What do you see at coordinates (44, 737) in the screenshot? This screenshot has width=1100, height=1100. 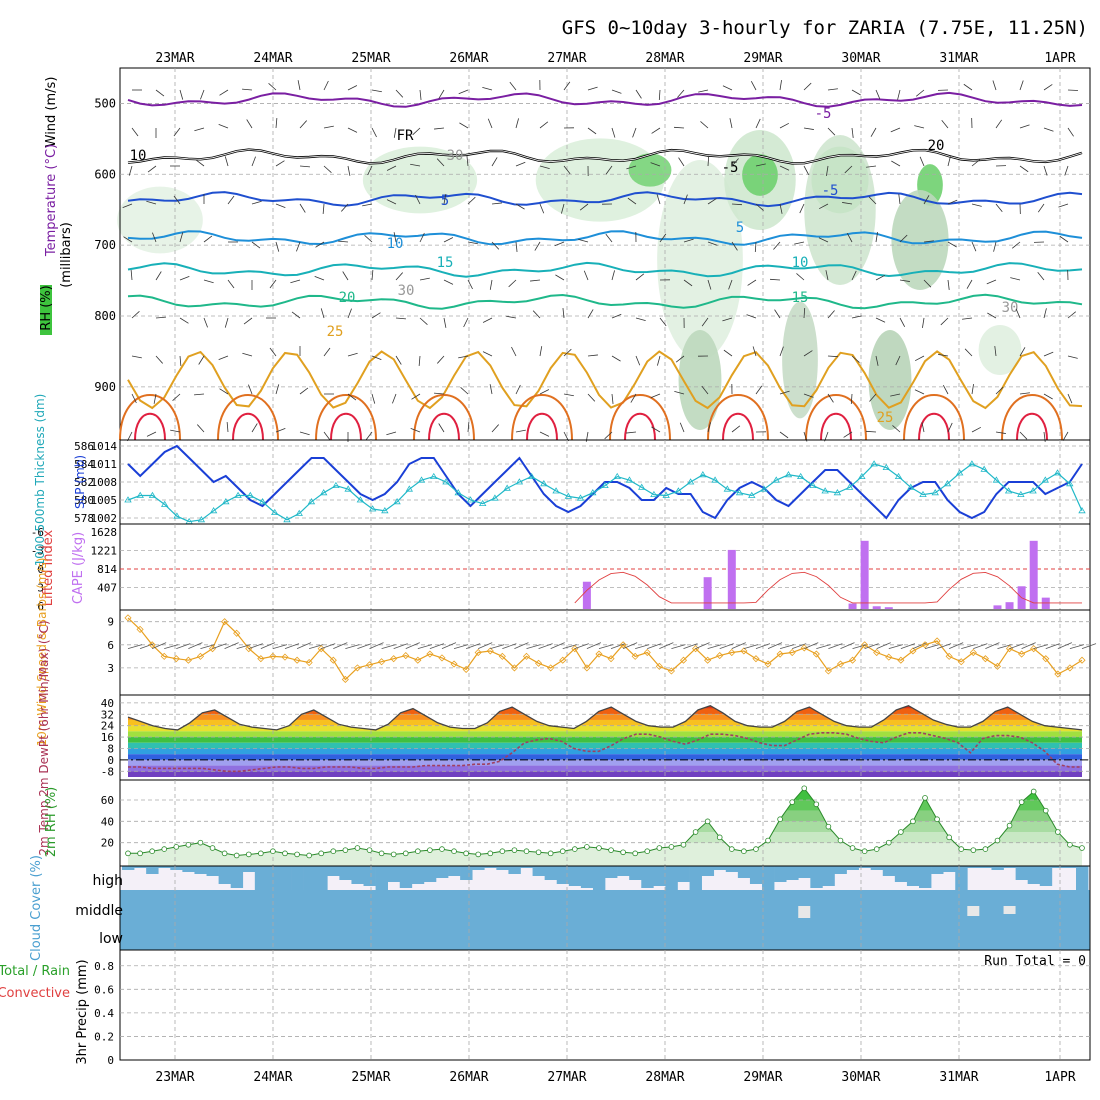 I see `temp-title: 2m Temp 2m DewPt (6hr Min/Max) (°C)` at bounding box center [44, 737].